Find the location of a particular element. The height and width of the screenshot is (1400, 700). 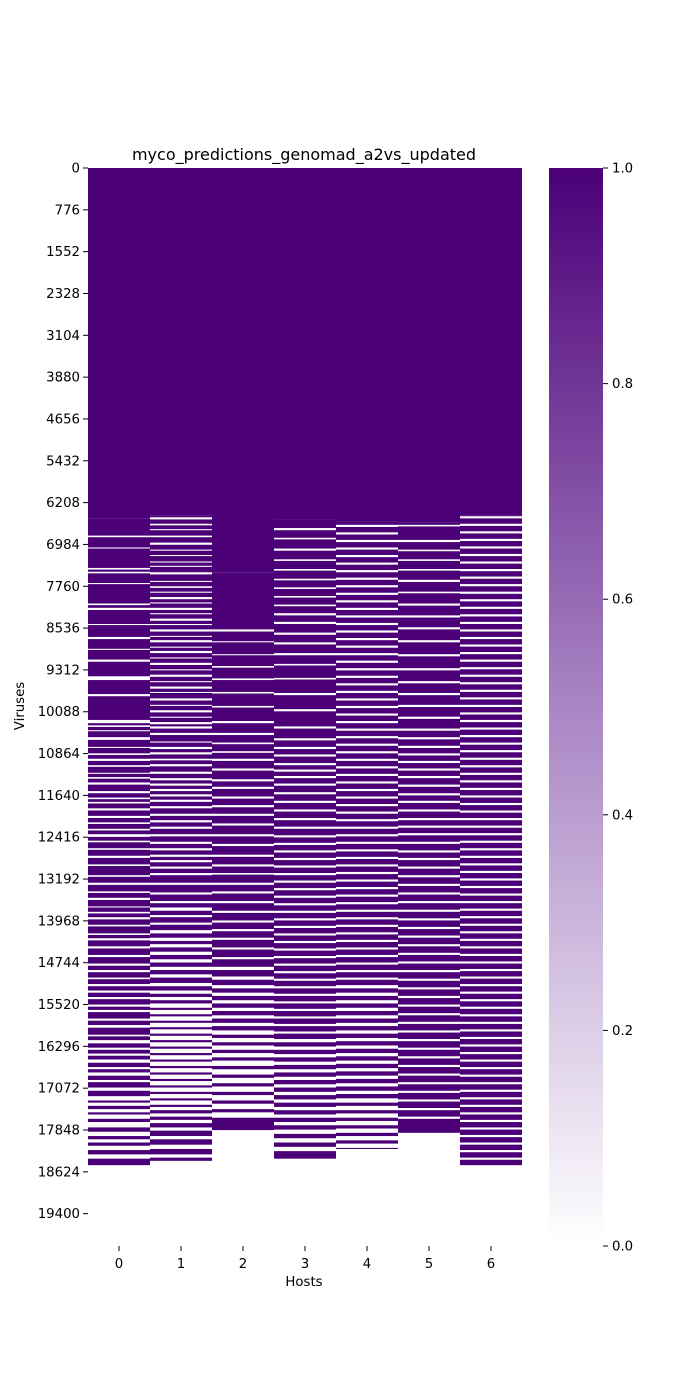

y-tick-label: 3104 is located at coordinates (63, 336).